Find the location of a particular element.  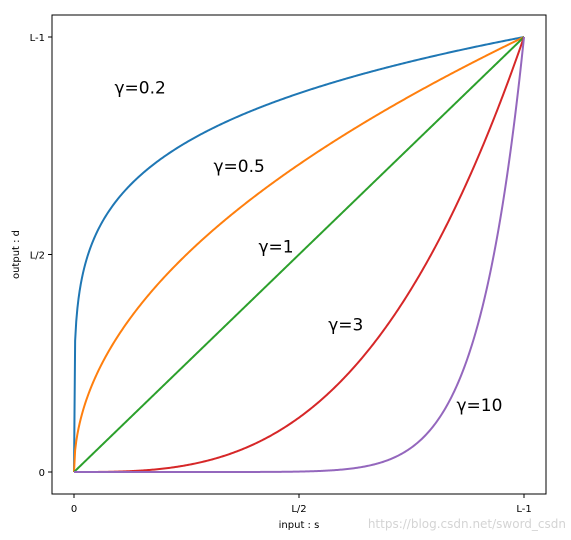

curve-label: γ=0.2 is located at coordinates (140, 89).